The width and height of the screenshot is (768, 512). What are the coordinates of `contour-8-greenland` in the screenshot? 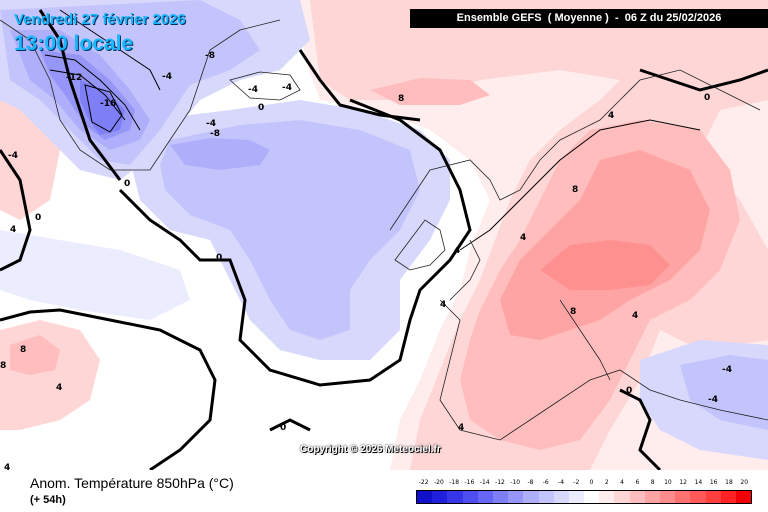 It's located at (92, 92).